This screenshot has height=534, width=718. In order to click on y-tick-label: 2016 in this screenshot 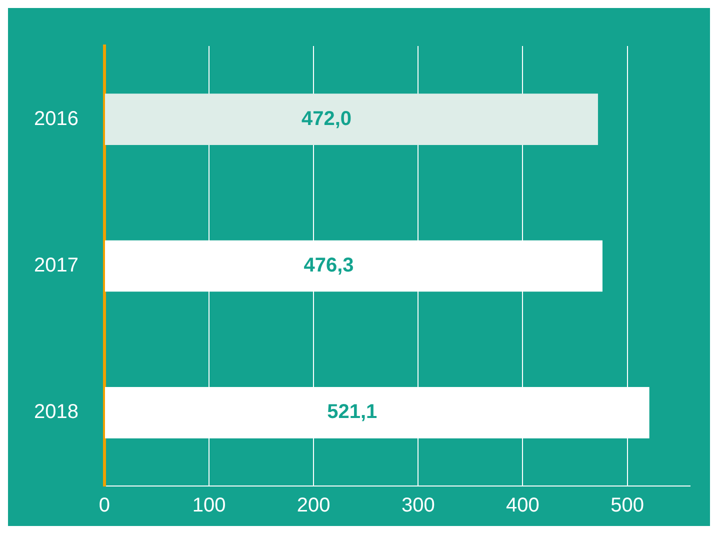, I will do `click(56, 119)`.